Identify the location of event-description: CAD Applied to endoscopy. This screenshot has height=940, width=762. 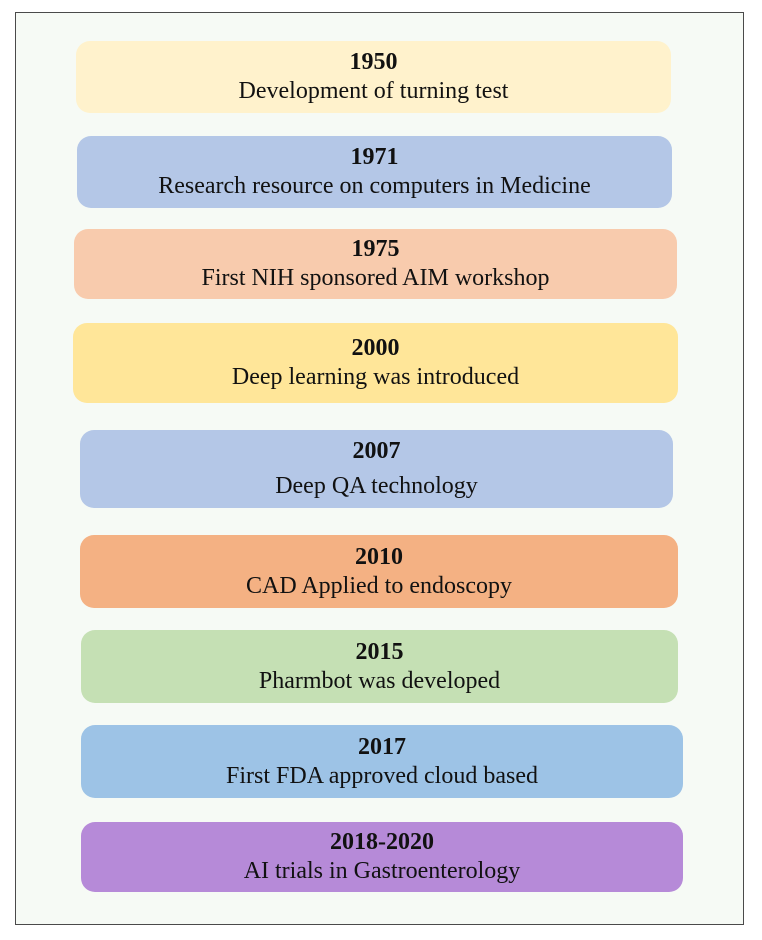
(379, 585).